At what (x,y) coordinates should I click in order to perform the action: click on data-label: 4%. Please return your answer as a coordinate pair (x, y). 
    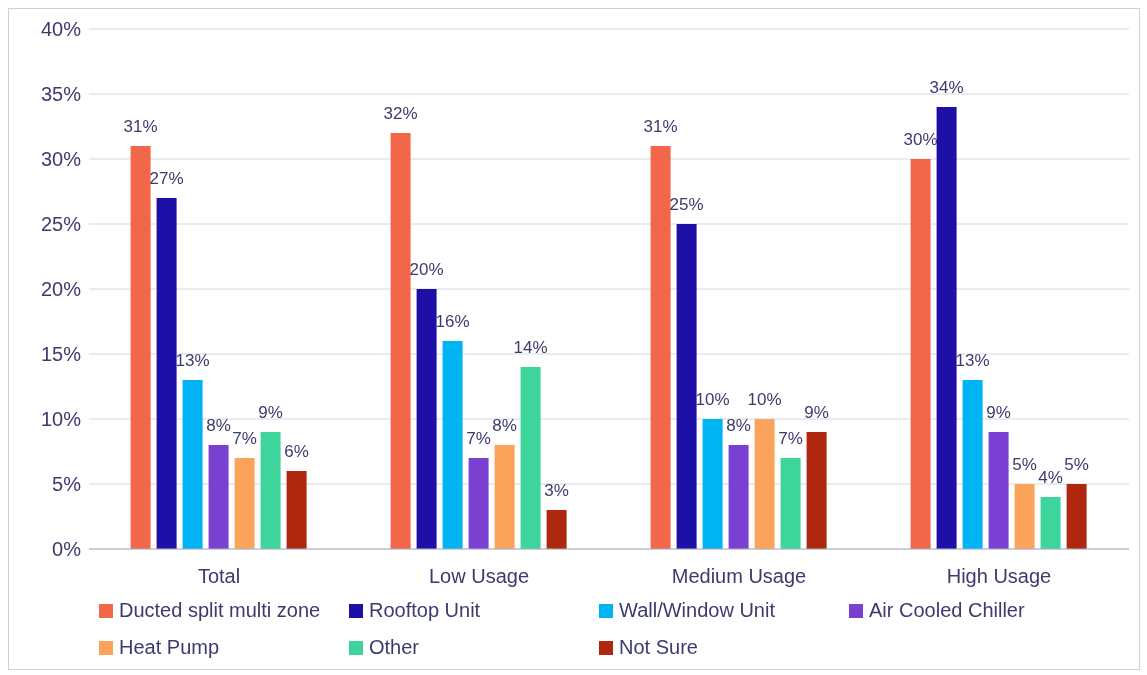
    Looking at the image, I should click on (1050, 477).